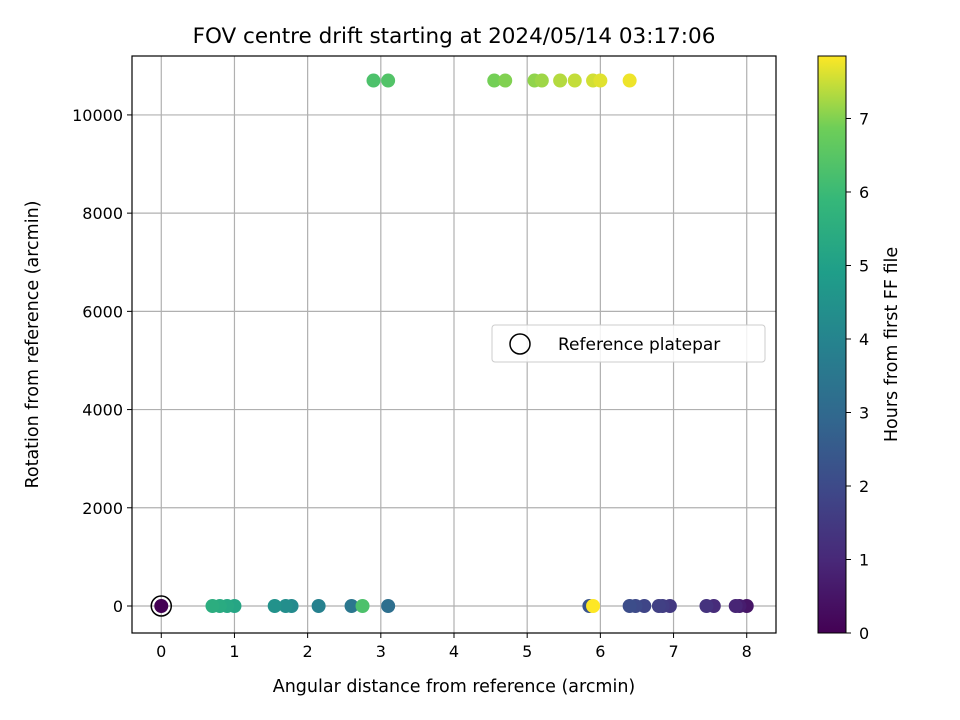 The image size is (960, 720). What do you see at coordinates (864, 265) in the screenshot?
I see `colorbar-tick-label: 5` at bounding box center [864, 265].